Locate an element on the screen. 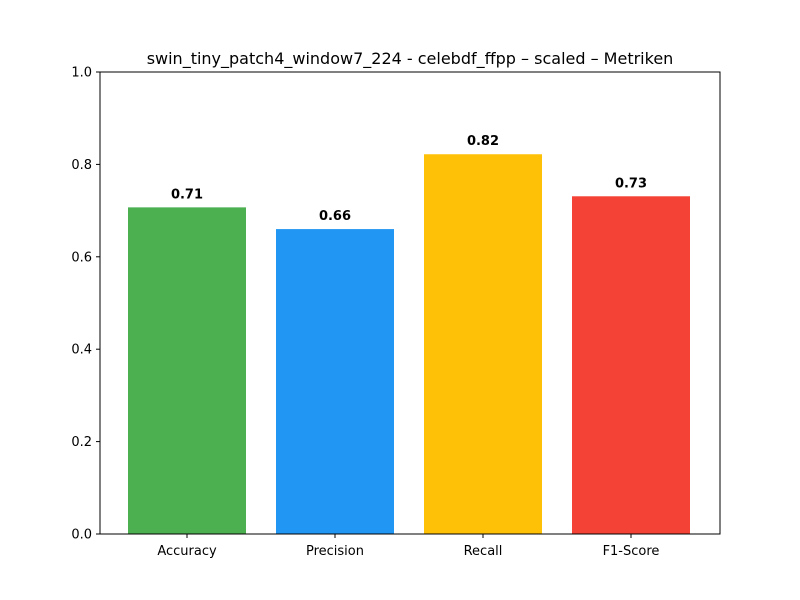  y-tick-label: 0.6 is located at coordinates (81, 257).